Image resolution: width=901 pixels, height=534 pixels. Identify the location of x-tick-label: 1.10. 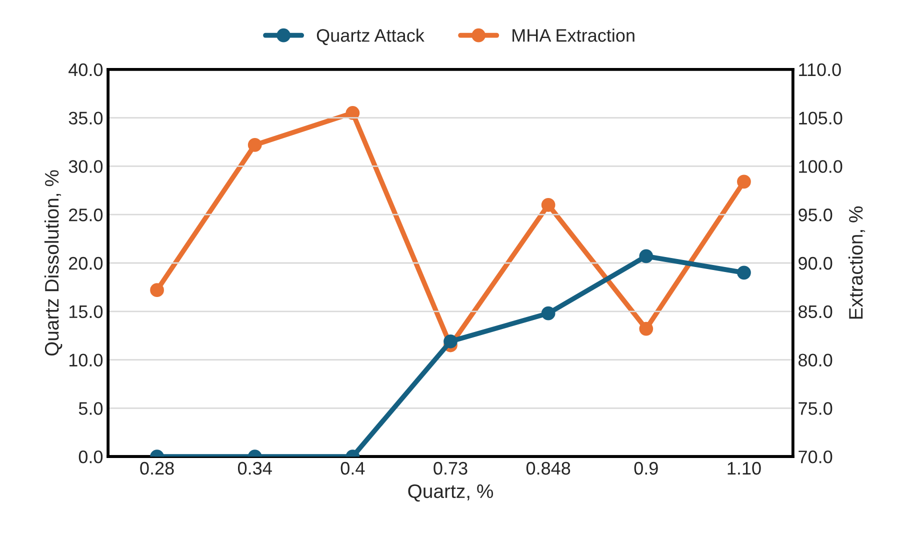
(744, 468).